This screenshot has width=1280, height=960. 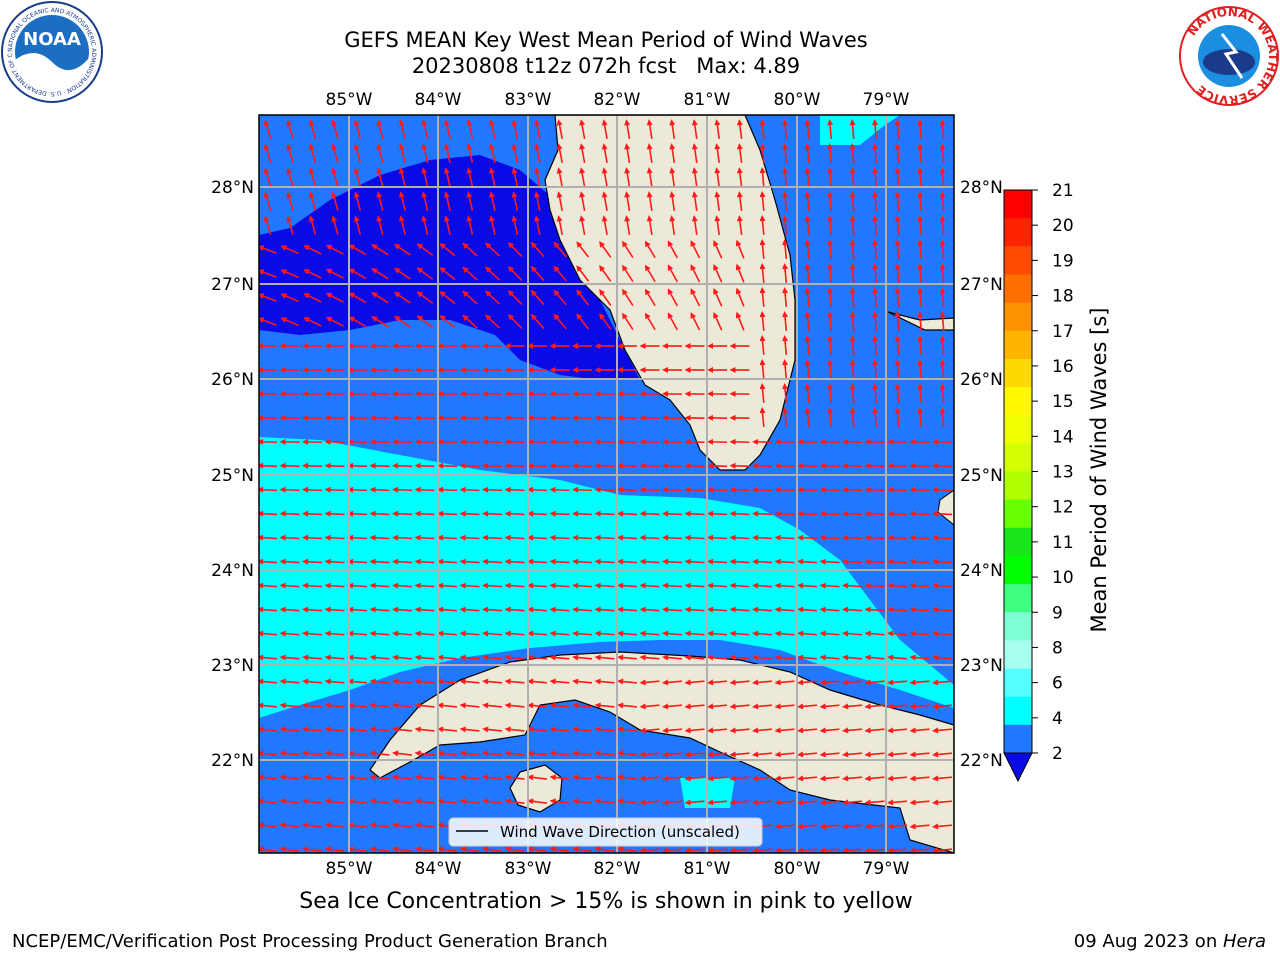 I want to click on lon-label-bottom: 85°W, so click(x=349, y=869).